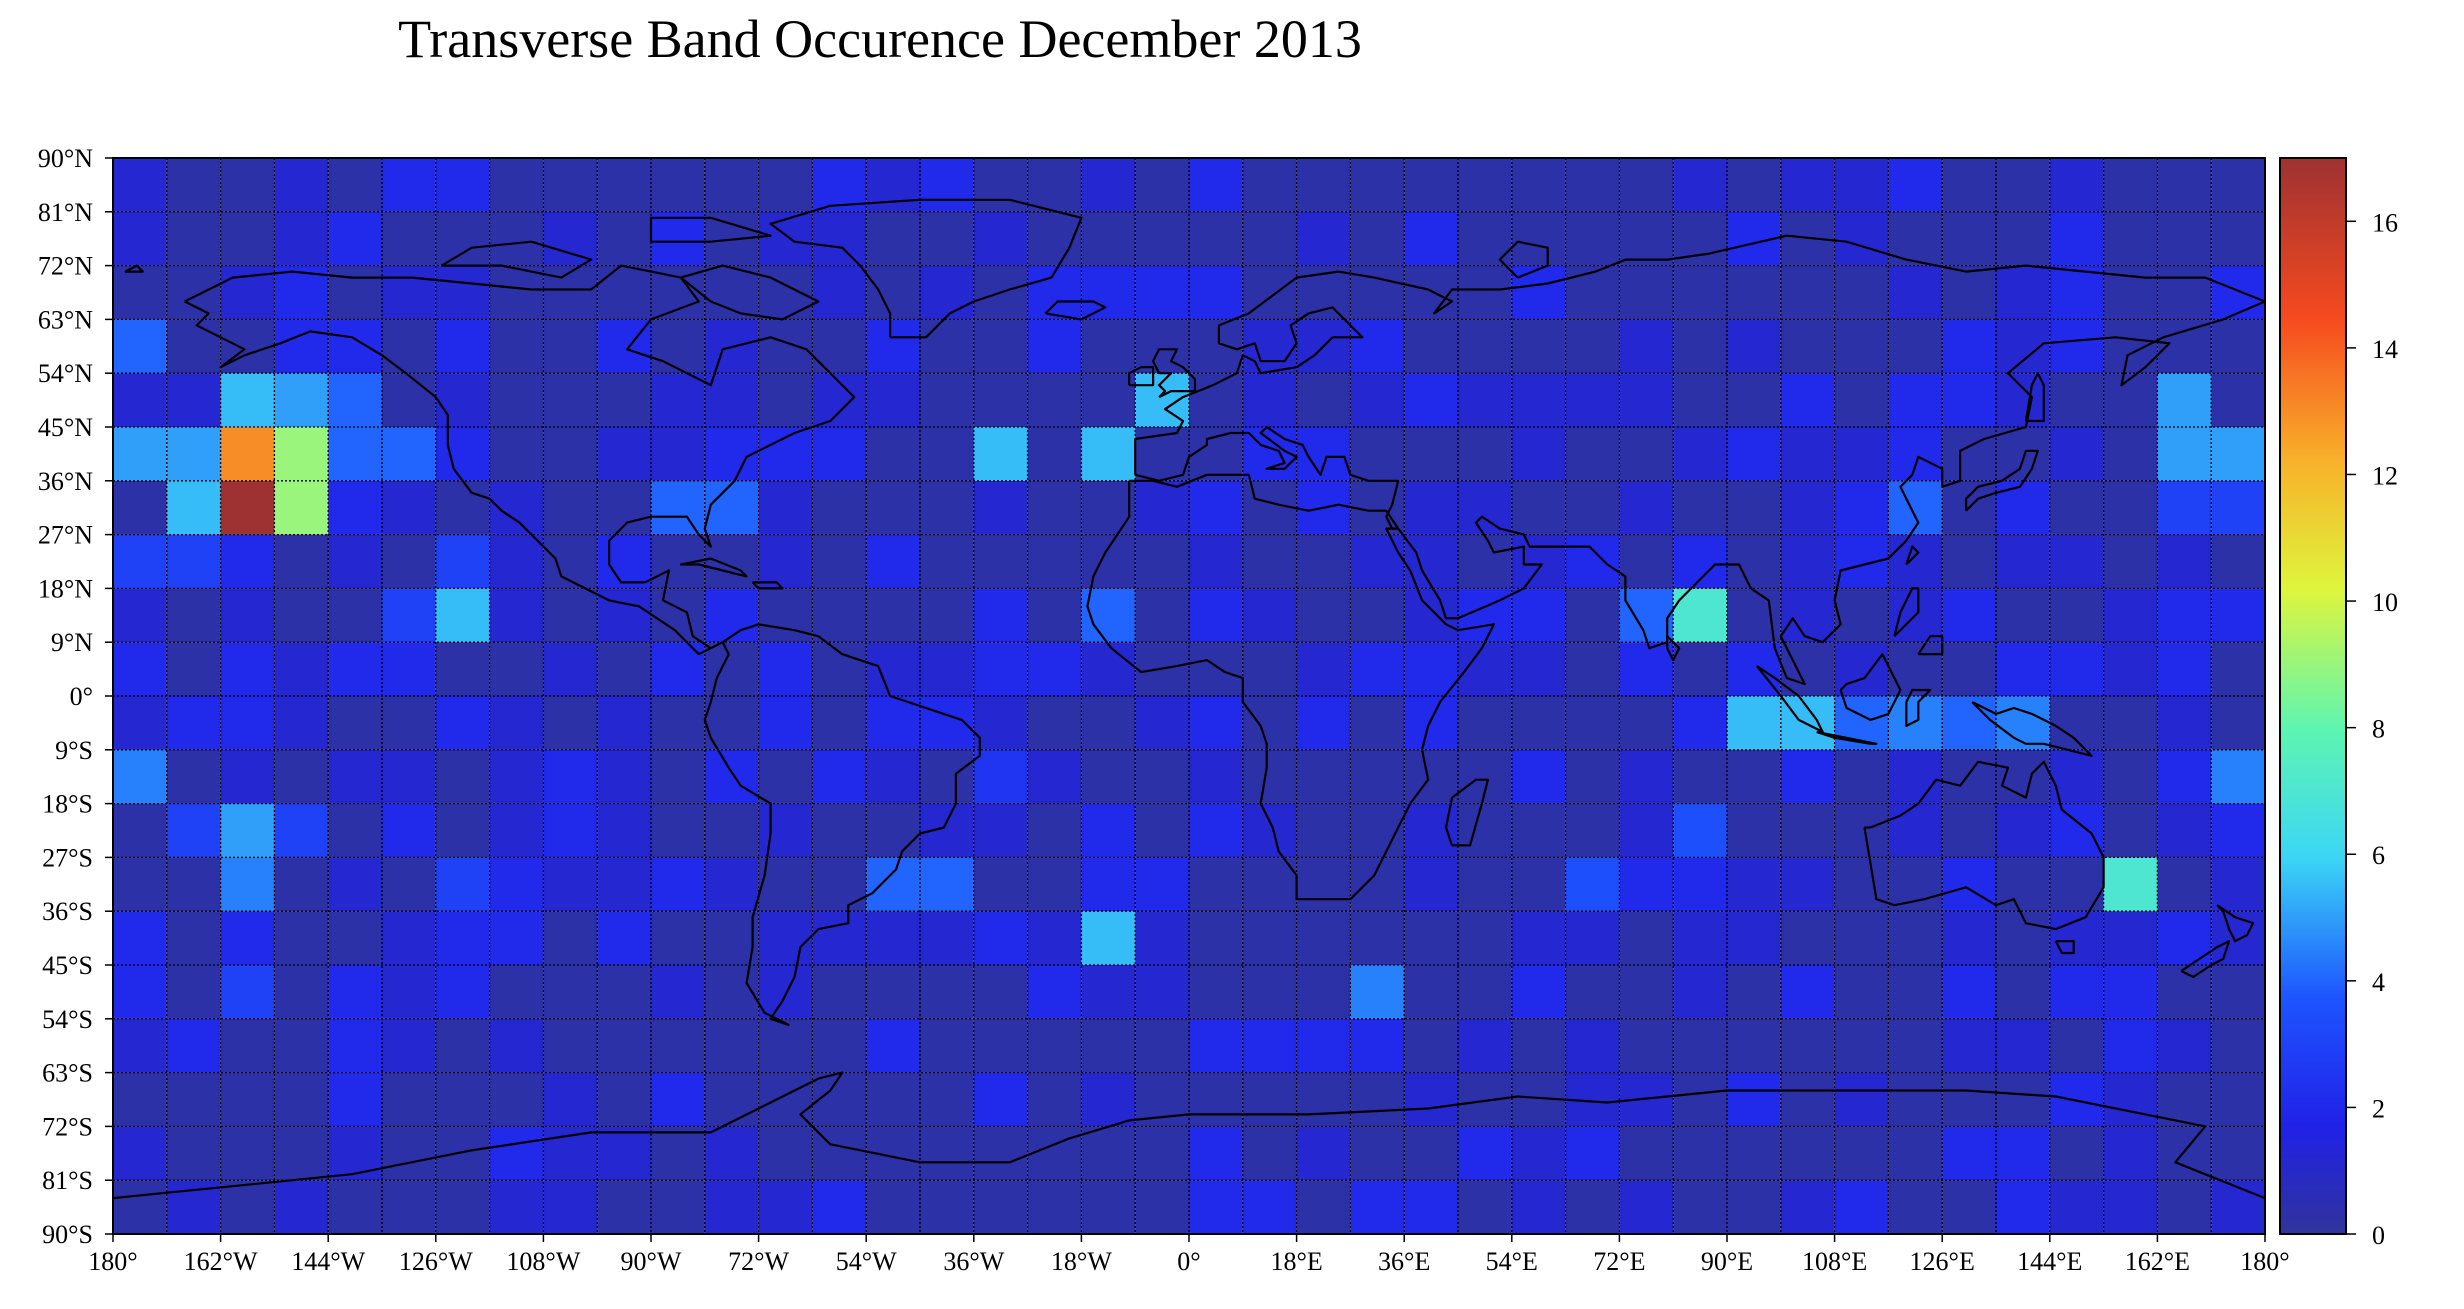 The height and width of the screenshot is (1309, 2464). Describe the element at coordinates (65, 535) in the screenshot. I see `y-tick-label: 27°N` at that location.